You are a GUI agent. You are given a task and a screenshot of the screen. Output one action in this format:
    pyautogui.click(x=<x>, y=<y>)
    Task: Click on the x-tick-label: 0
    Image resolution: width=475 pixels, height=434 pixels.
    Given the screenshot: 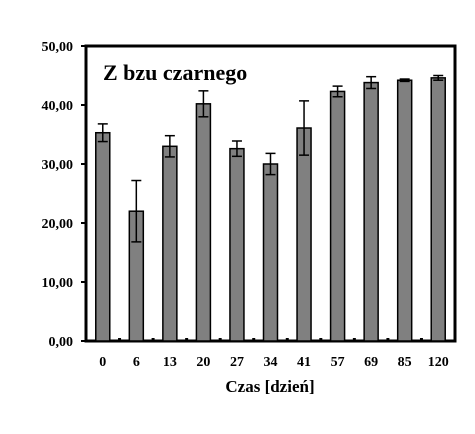 What is the action you would take?
    pyautogui.click(x=102, y=362)
    